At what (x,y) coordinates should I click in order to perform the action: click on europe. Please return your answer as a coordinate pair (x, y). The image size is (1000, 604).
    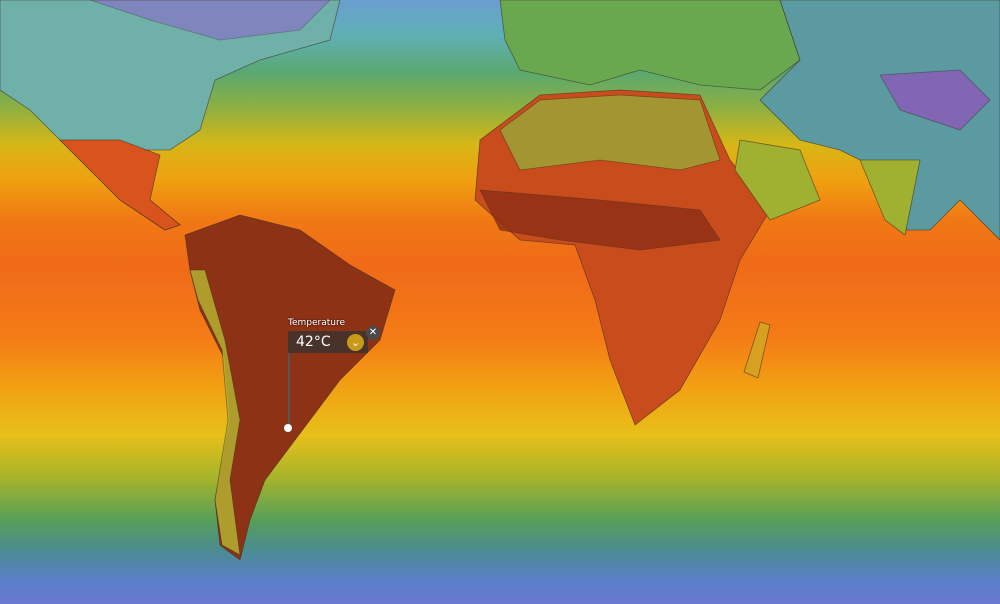
    Looking at the image, I should click on (650, 45).